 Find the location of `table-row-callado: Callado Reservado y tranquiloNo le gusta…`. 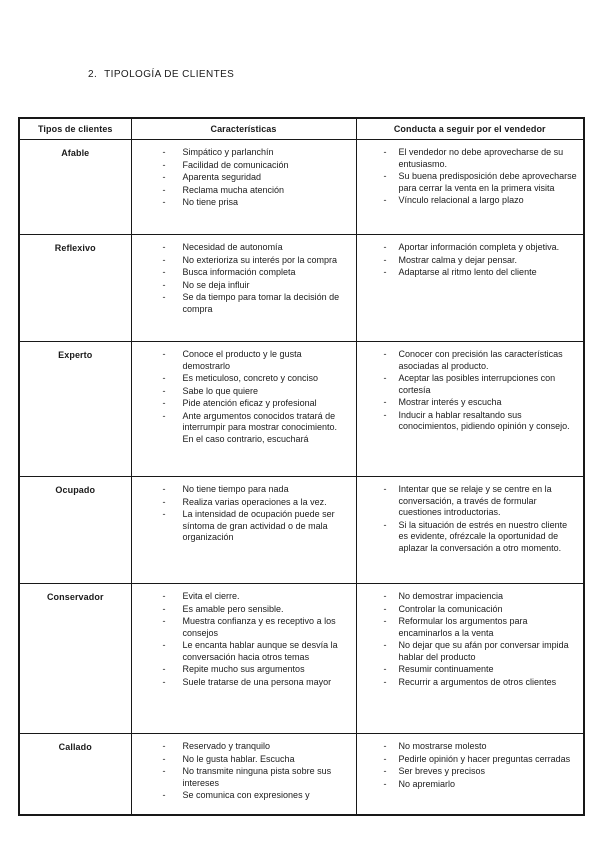

table-row-callado: Callado Reservado y tranquiloNo le gusta… is located at coordinates (301, 774).